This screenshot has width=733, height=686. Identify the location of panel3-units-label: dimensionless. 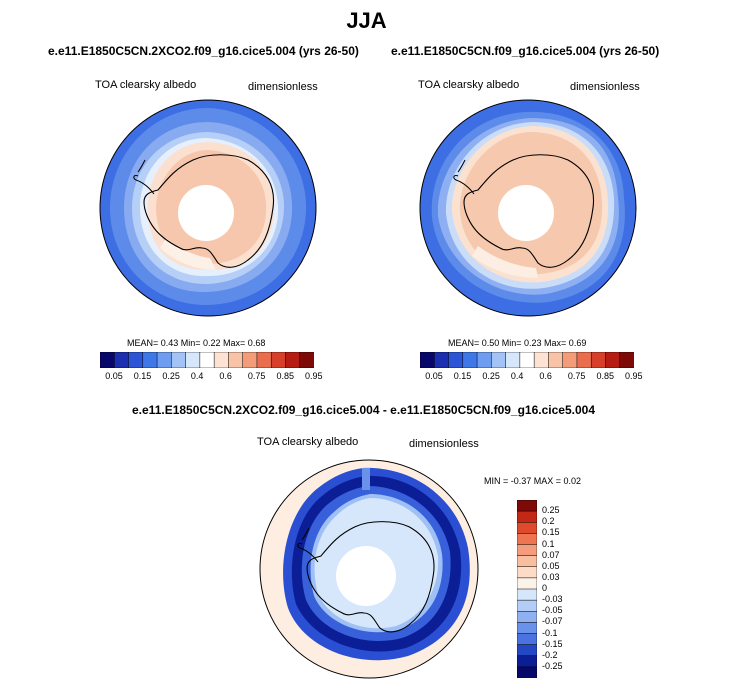
(444, 444).